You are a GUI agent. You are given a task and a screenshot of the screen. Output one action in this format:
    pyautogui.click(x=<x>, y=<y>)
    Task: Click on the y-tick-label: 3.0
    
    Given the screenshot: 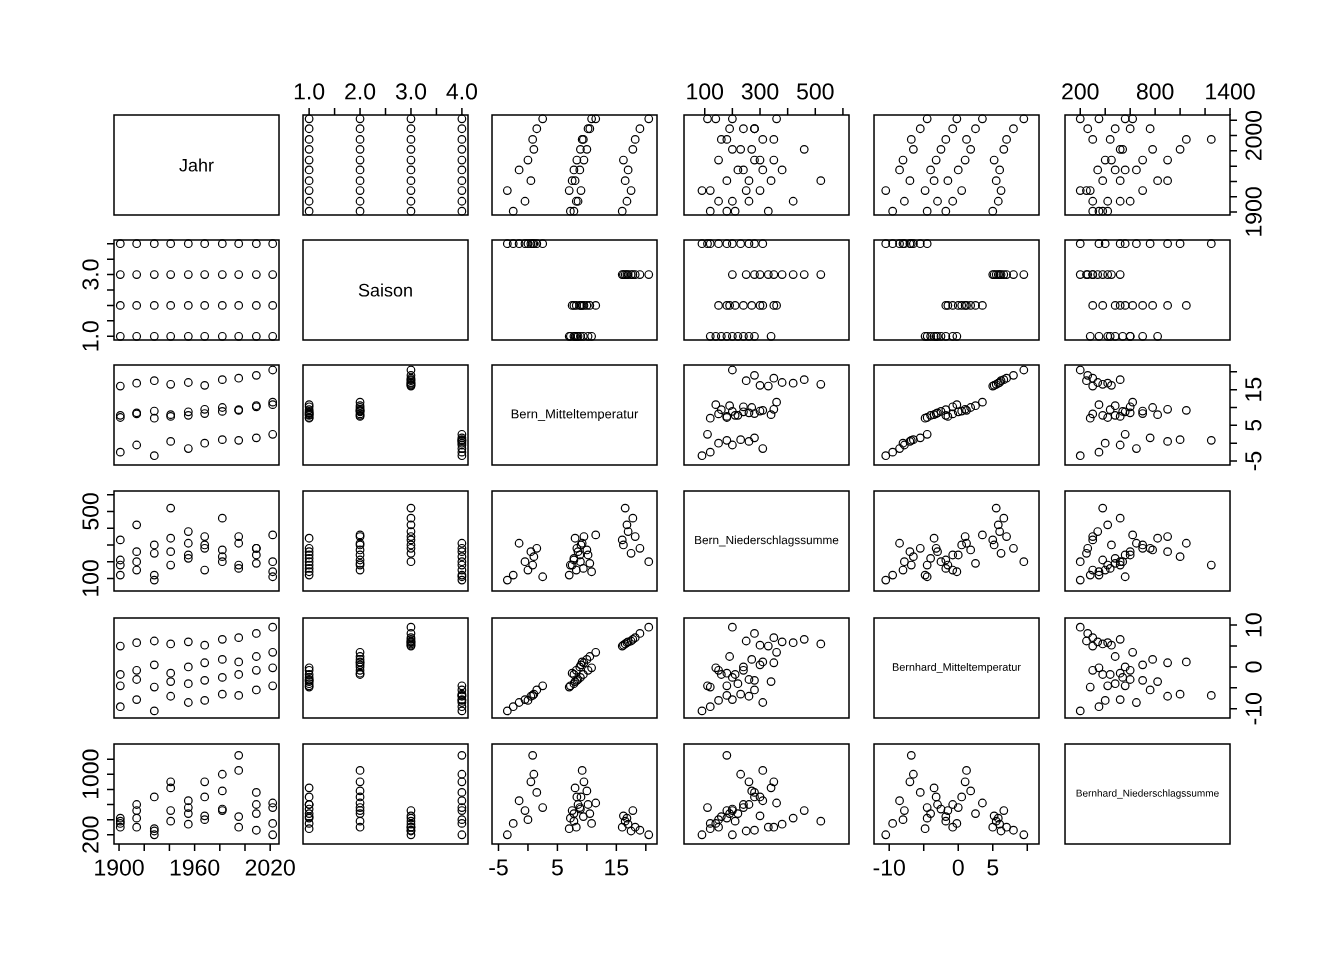 What is the action you would take?
    pyautogui.click(x=90, y=274)
    